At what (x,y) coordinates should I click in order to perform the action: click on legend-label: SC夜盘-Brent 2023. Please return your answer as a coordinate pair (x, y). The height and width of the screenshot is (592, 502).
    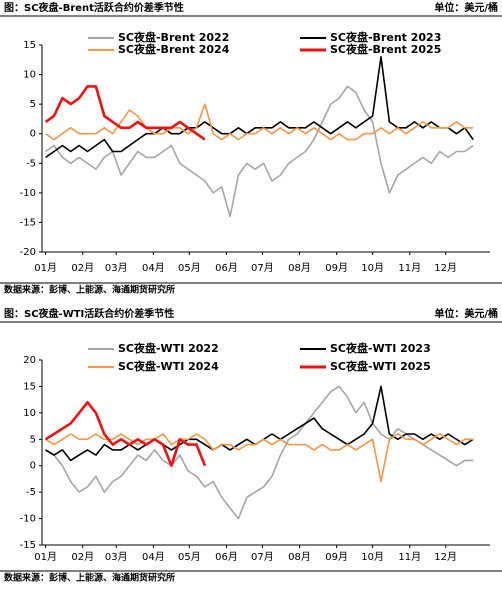
    Looking at the image, I should click on (385, 37).